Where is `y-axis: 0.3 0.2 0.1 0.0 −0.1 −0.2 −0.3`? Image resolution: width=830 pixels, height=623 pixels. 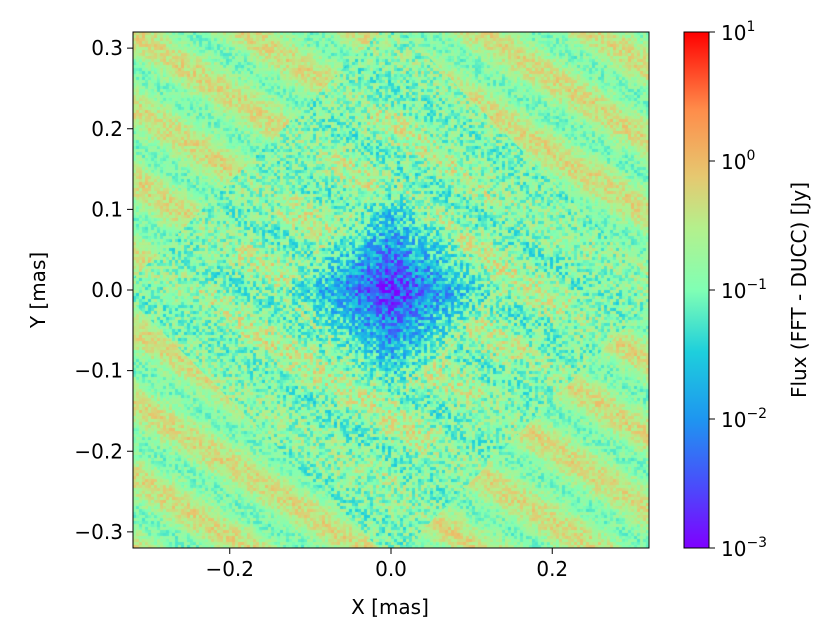 y-axis: 0.3 0.2 0.1 0.0 −0.1 −0.2 −0.3 is located at coordinates (103, 290).